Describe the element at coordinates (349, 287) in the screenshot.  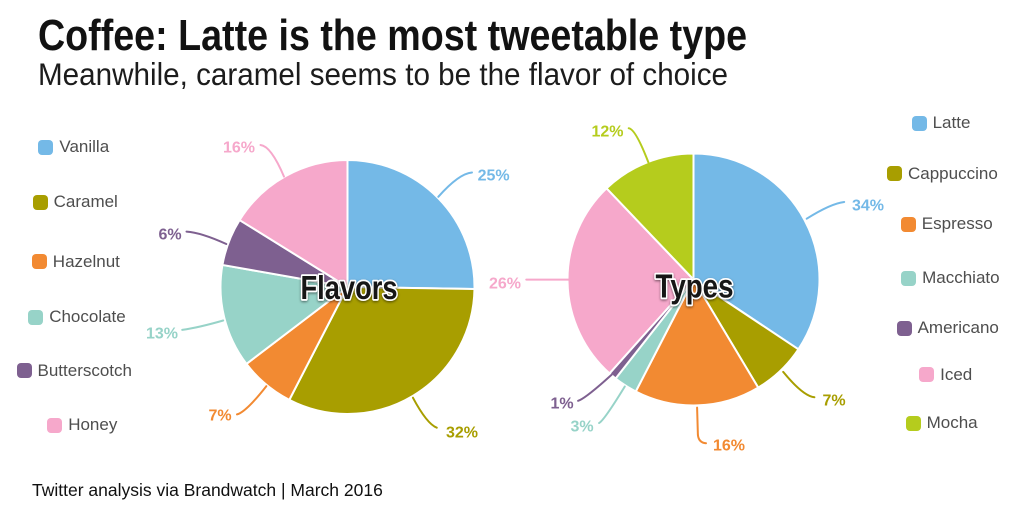
I see `svg-text: Flavors` at that location.